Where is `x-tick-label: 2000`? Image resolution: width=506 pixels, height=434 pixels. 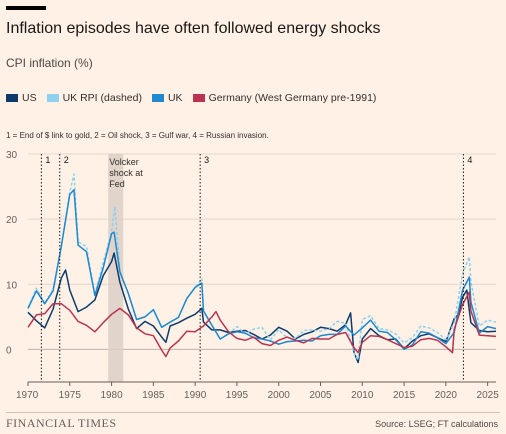 x-tick-label: 2000 is located at coordinates (279, 395).